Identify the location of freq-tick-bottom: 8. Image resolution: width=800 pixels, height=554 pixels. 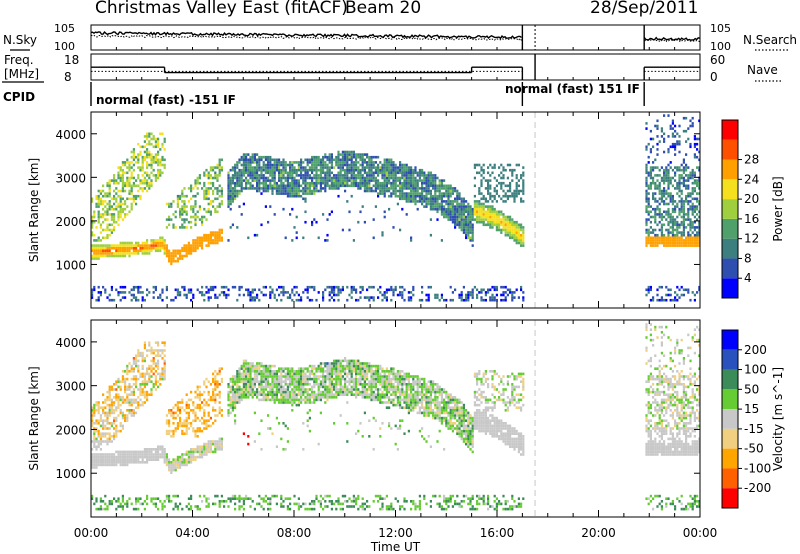
(68, 77).